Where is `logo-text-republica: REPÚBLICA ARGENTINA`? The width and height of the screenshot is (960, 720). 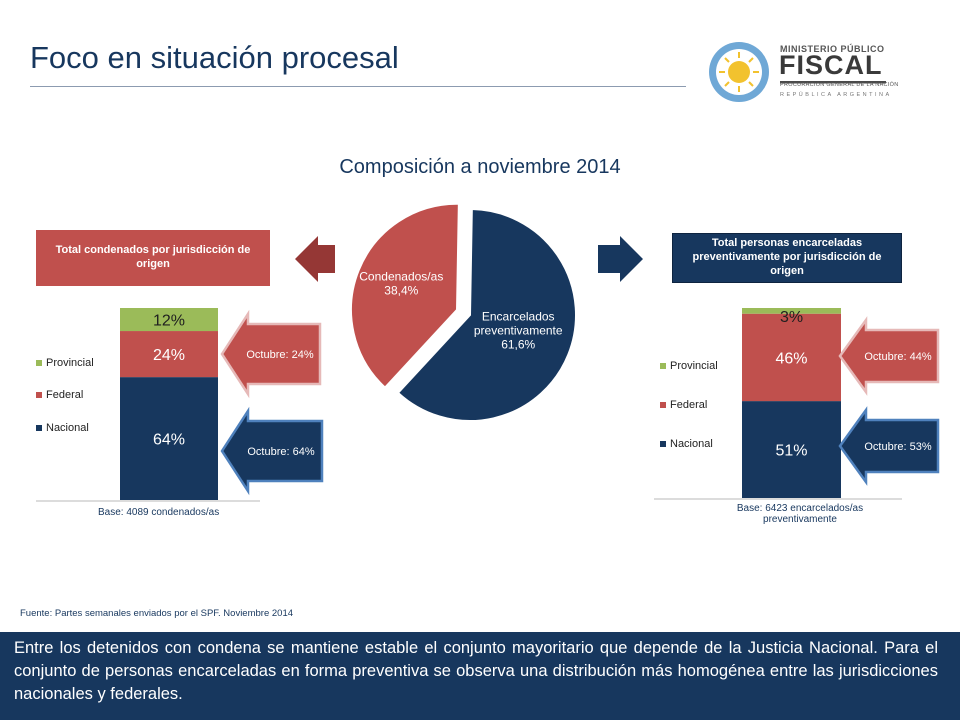
logo-text-republica: REPÚBLICA ARGENTINA is located at coordinates (836, 95).